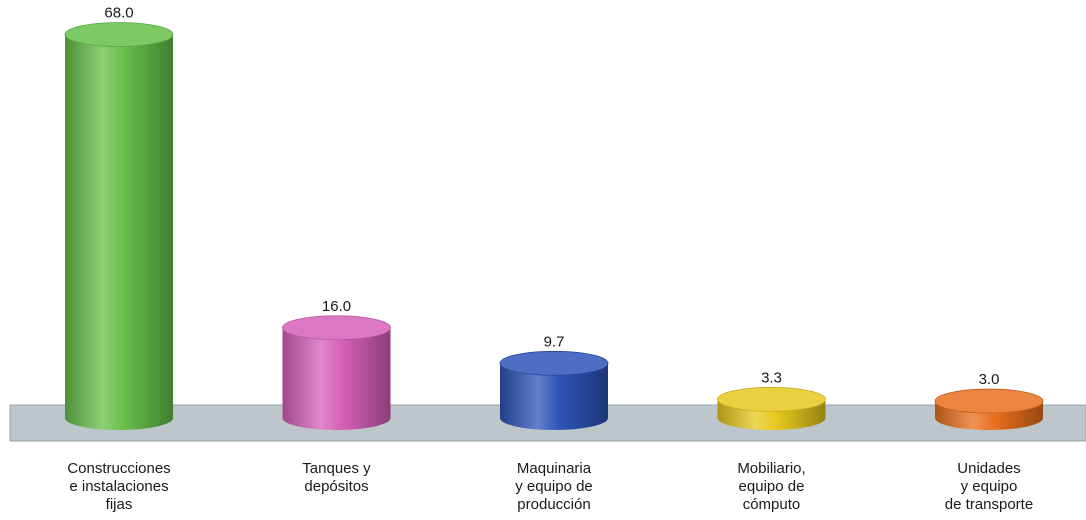  Describe the element at coordinates (554, 468) in the screenshot. I see `category-label-line: Maquinaria` at that location.